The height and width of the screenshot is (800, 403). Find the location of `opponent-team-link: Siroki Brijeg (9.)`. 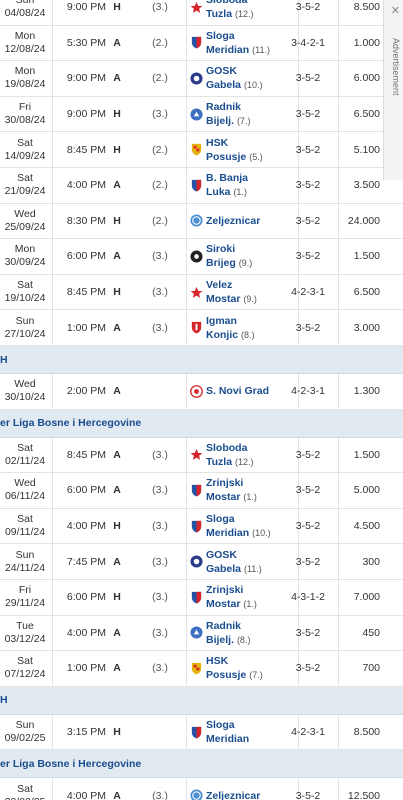

opponent-team-link: Siroki Brijeg (9.) is located at coordinates (256, 256).